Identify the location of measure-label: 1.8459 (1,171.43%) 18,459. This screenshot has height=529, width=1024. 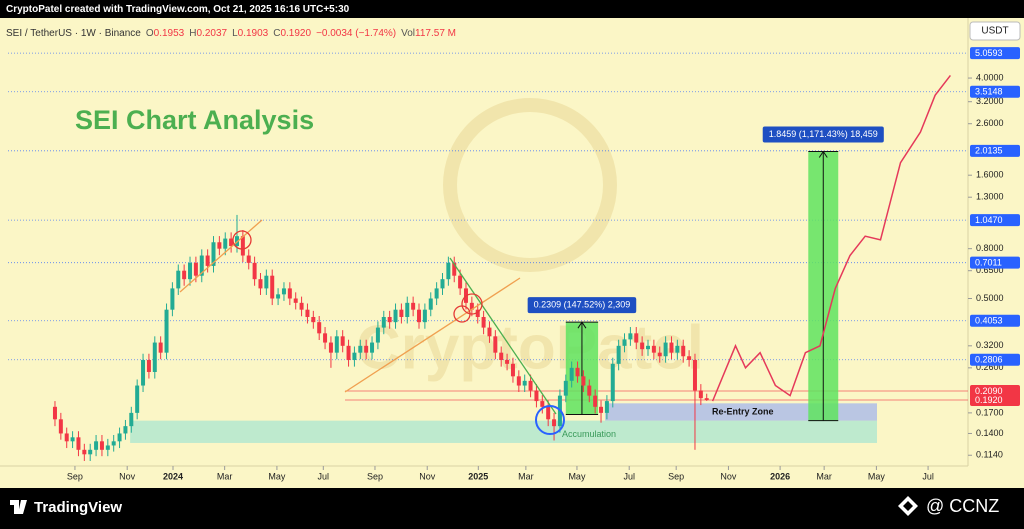
(823, 134).